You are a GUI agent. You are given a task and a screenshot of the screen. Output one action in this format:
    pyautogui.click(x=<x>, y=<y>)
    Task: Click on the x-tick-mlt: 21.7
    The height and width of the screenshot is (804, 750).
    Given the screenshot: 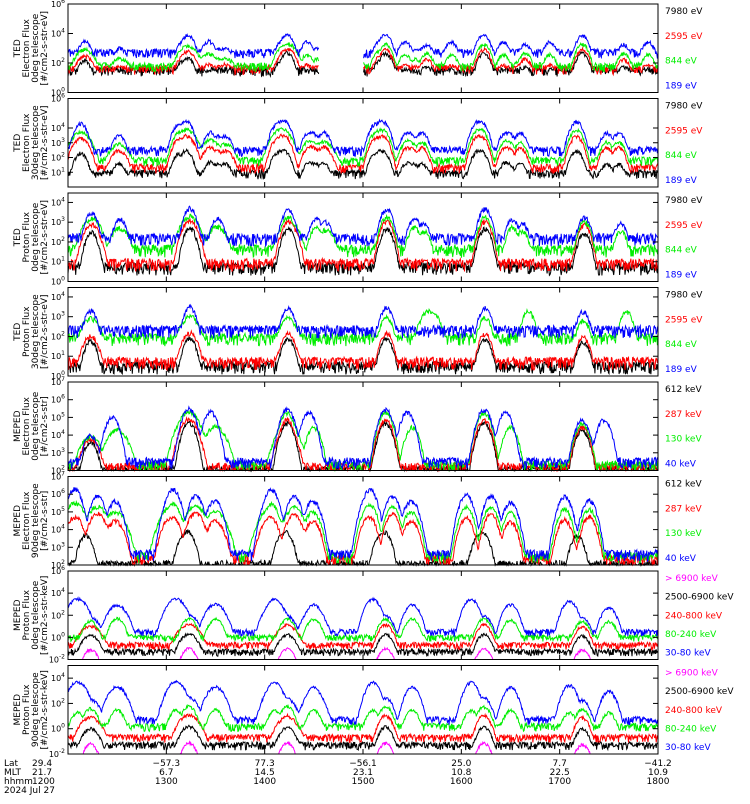 What is the action you would take?
    pyautogui.click(x=42, y=773)
    